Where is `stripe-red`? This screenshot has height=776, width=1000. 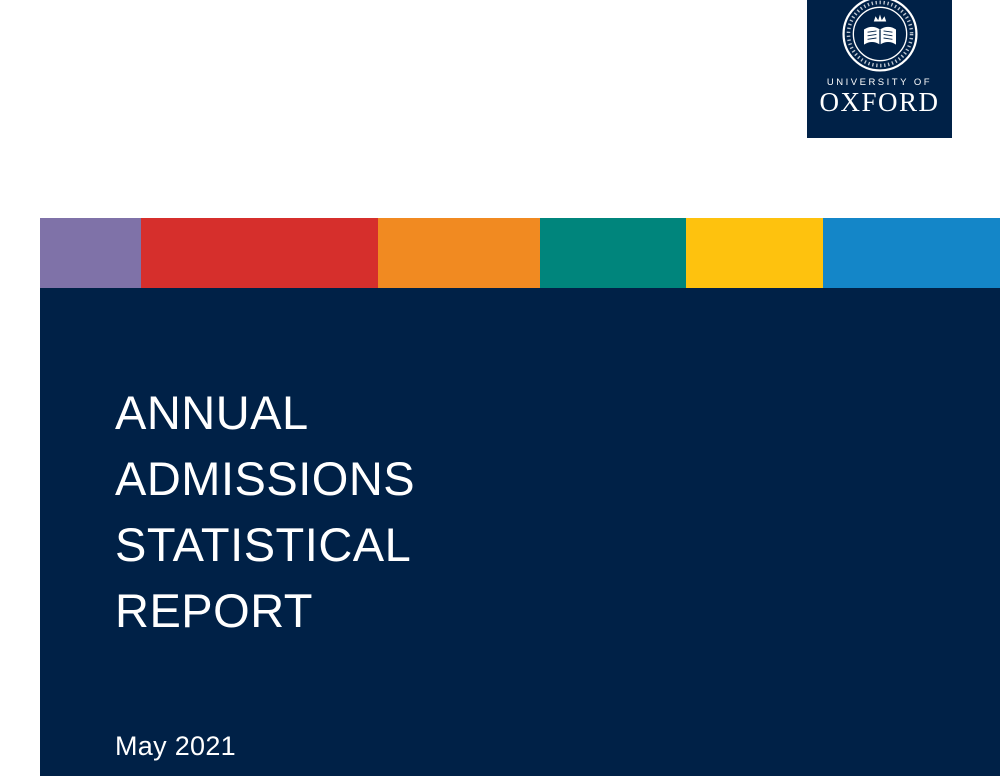 stripe-red is located at coordinates (259, 253).